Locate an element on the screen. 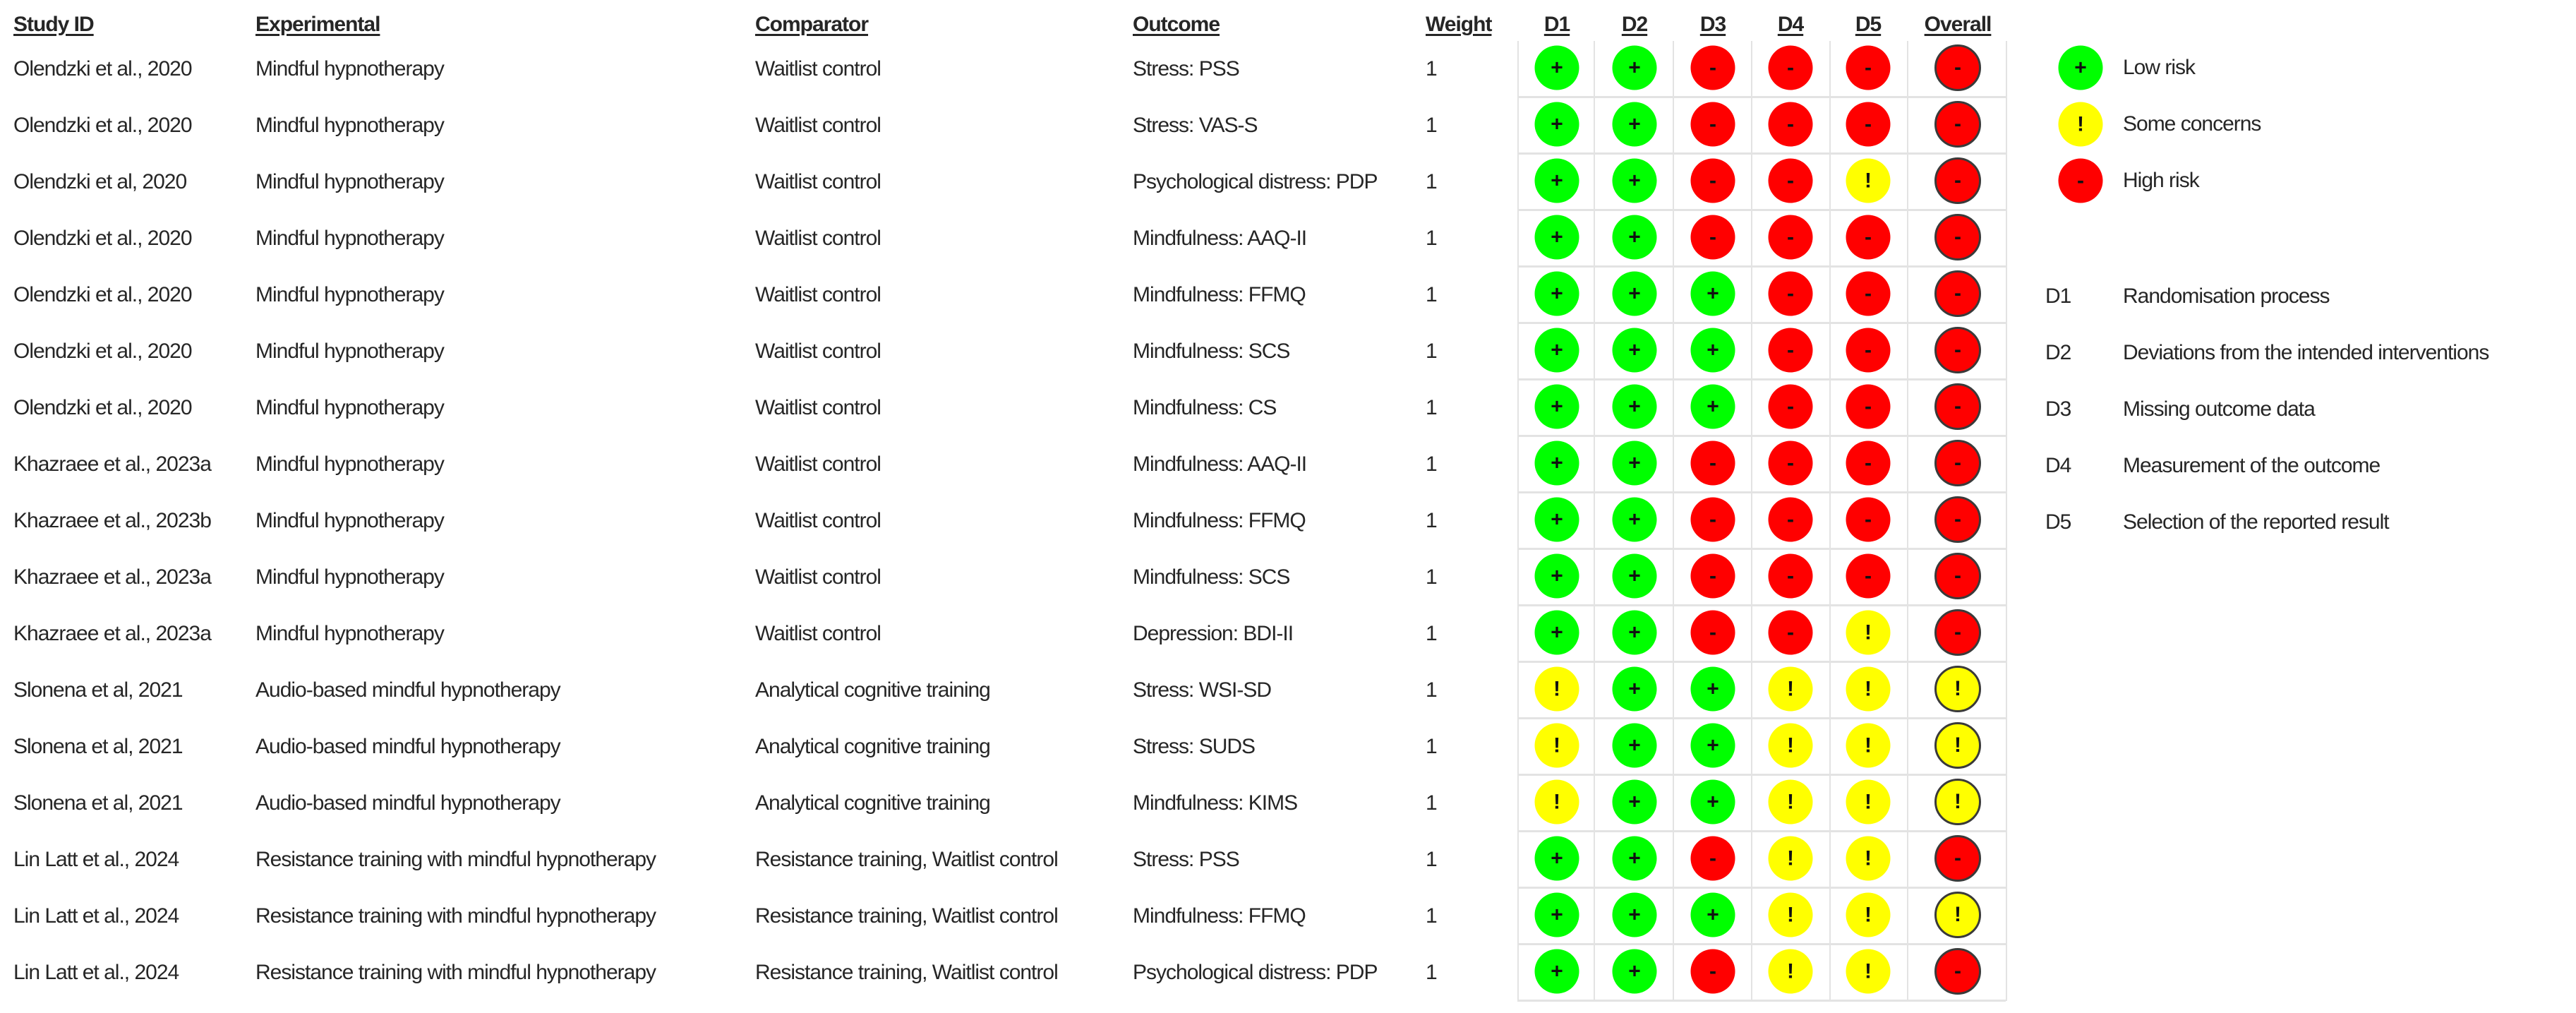 This screenshot has height=1013, width=2576. header-study-id: Study ID is located at coordinates (54, 24).